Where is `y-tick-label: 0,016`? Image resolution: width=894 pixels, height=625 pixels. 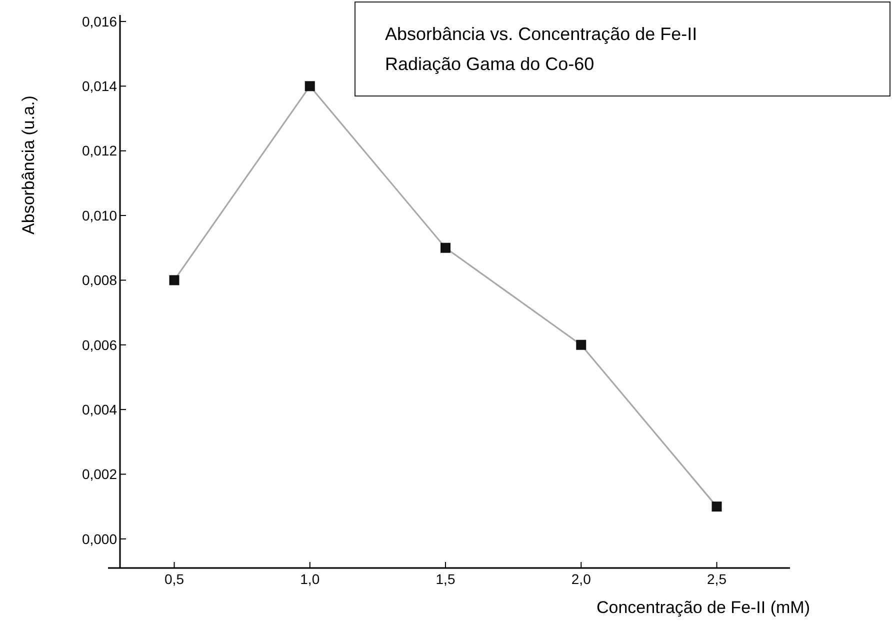 y-tick-label: 0,016 is located at coordinates (100, 21).